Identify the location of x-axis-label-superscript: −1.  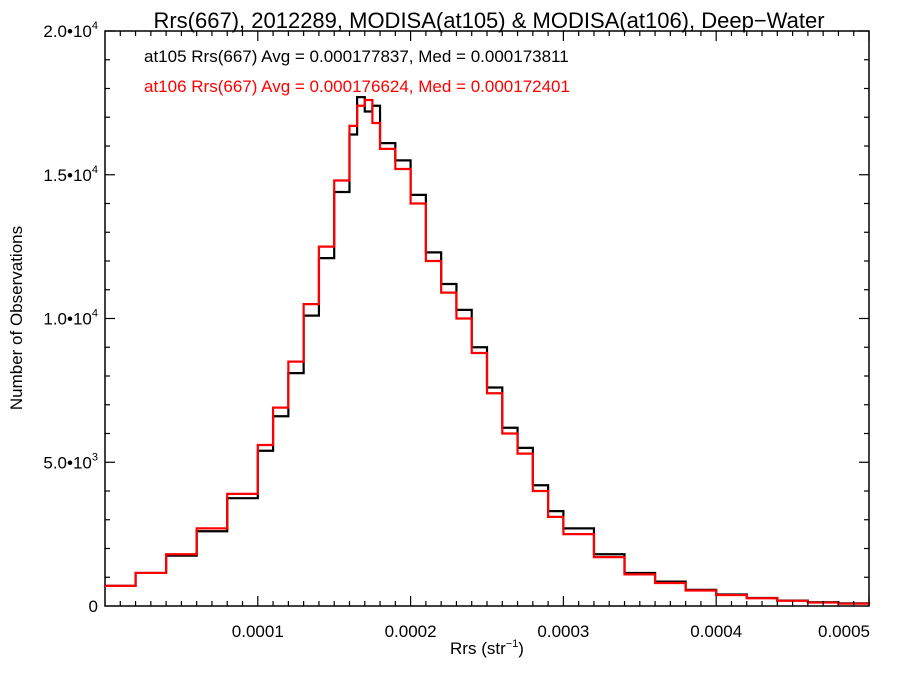
(512, 644).